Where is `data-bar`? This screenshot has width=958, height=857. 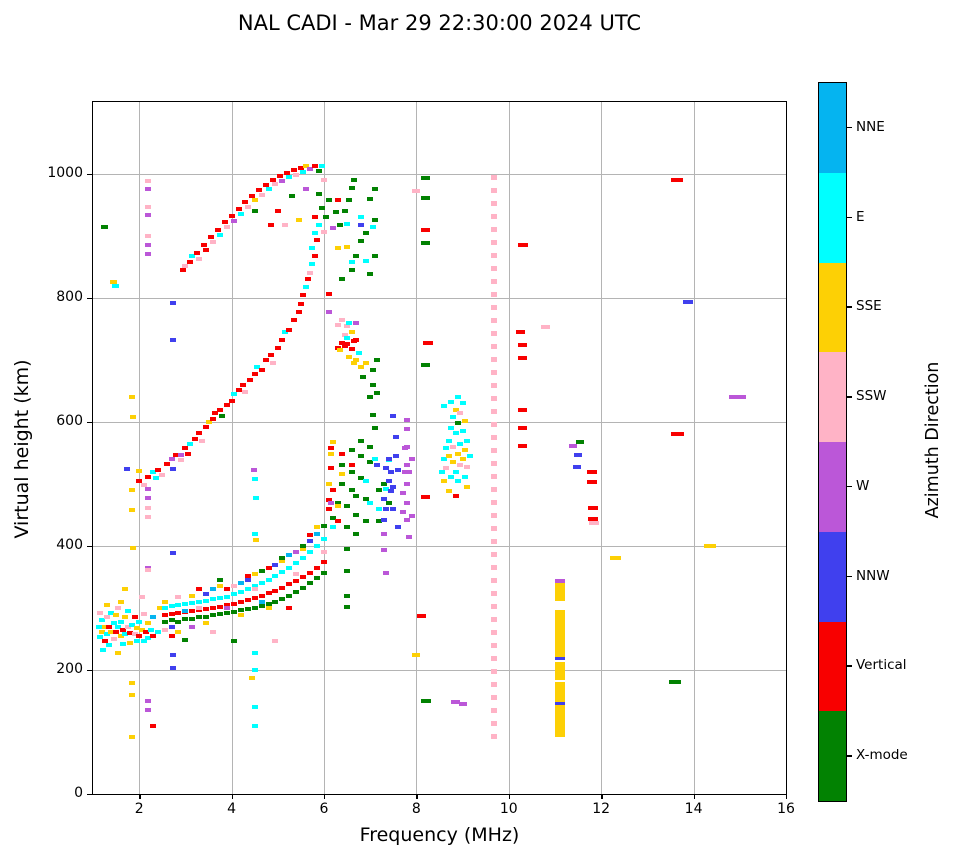
data-bar is located at coordinates (560, 670).